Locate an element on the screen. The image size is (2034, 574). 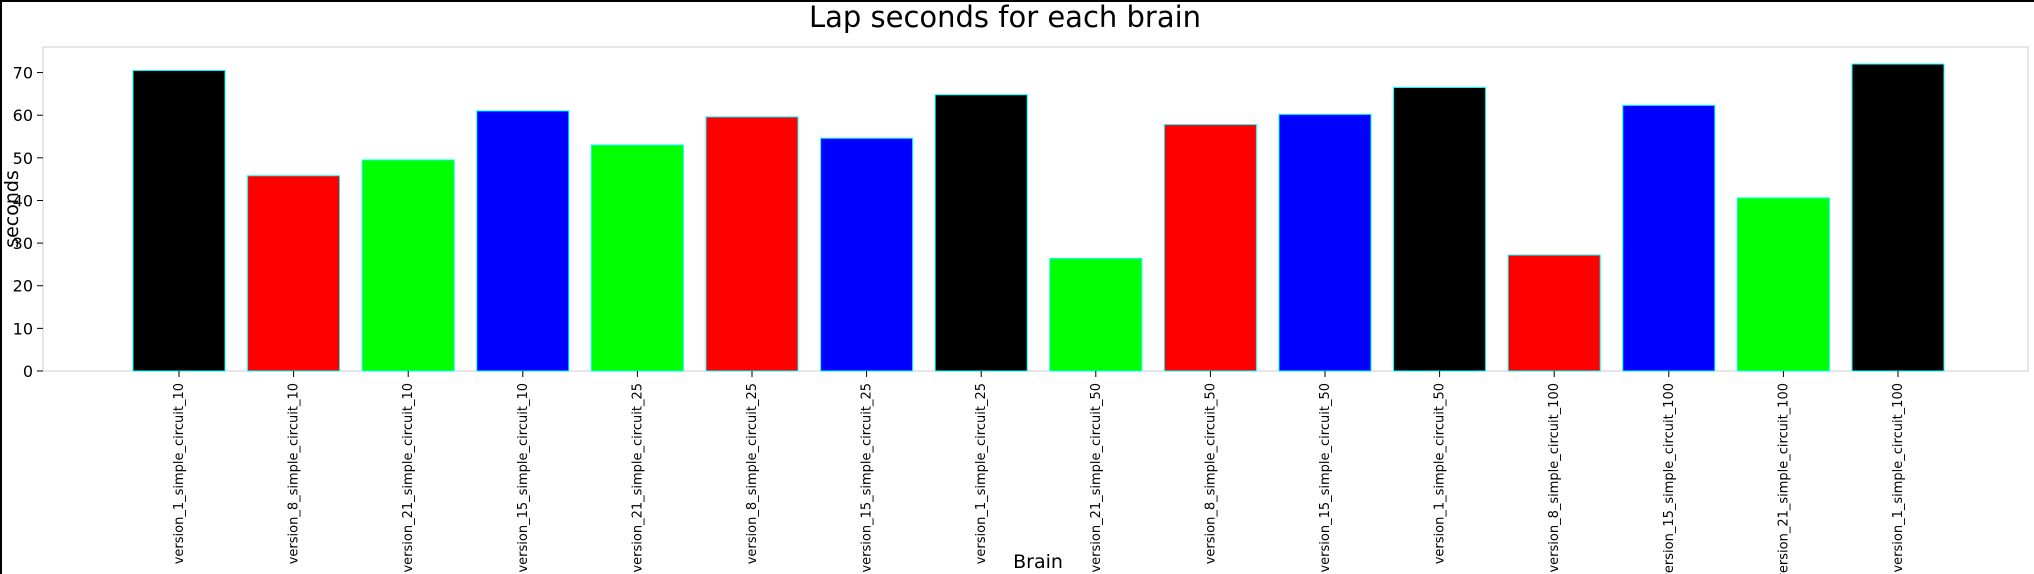
x-tick-label: version_1_simple_circuit_10 is located at coordinates (179, 473).